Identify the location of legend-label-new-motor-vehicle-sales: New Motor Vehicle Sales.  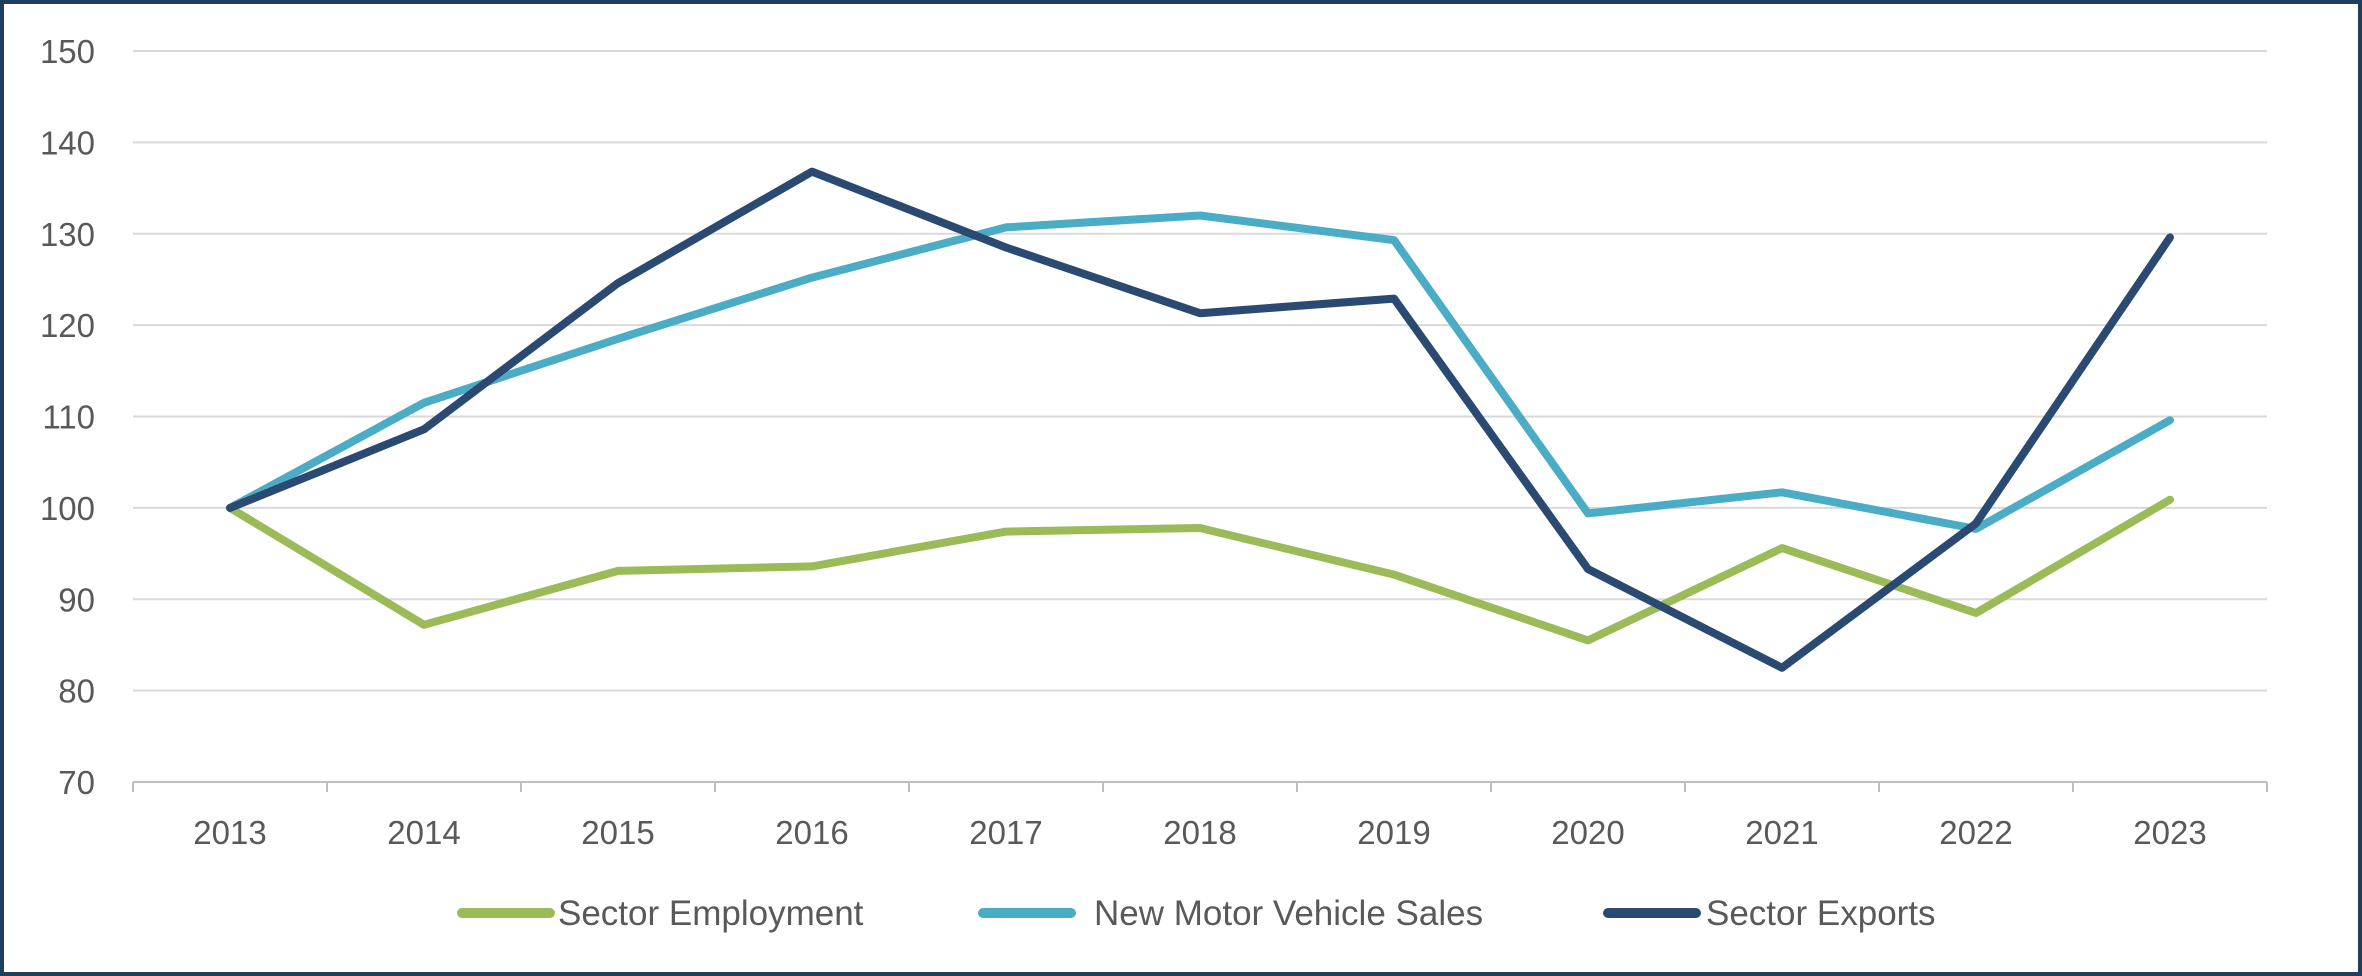
(1288, 913).